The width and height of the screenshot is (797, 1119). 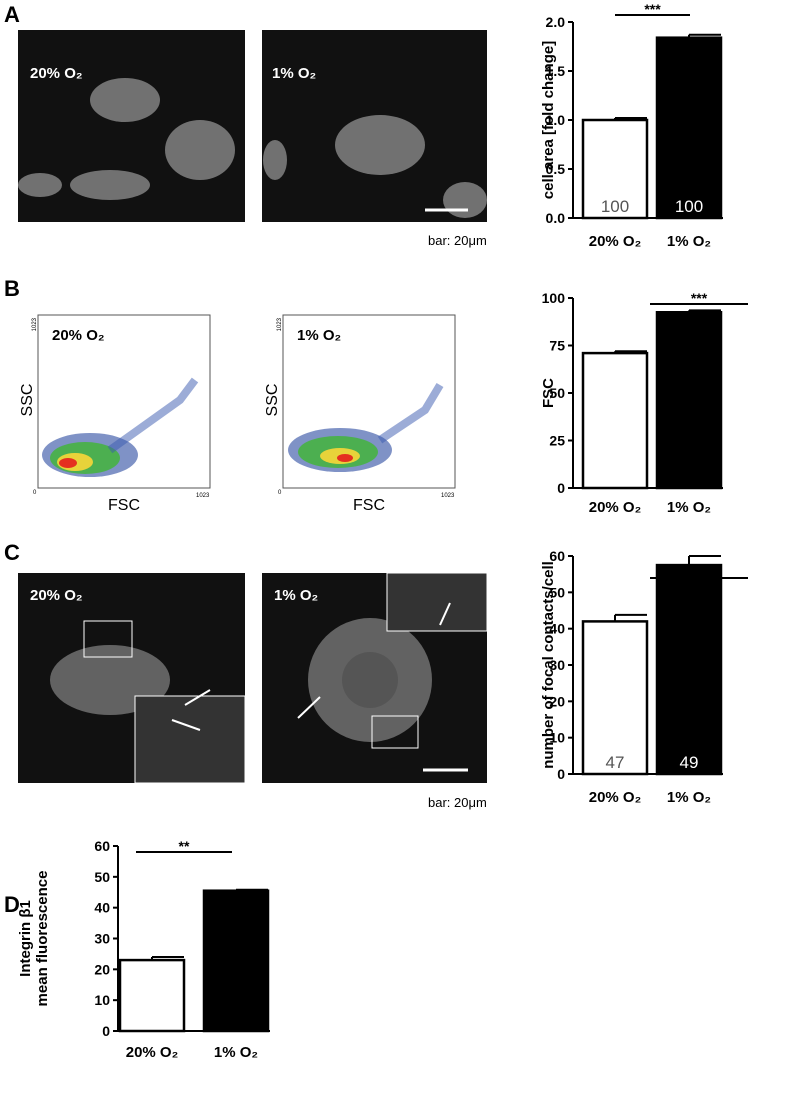 What do you see at coordinates (554, 298) in the screenshot?
I see `y-tick-label: 100` at bounding box center [554, 298].